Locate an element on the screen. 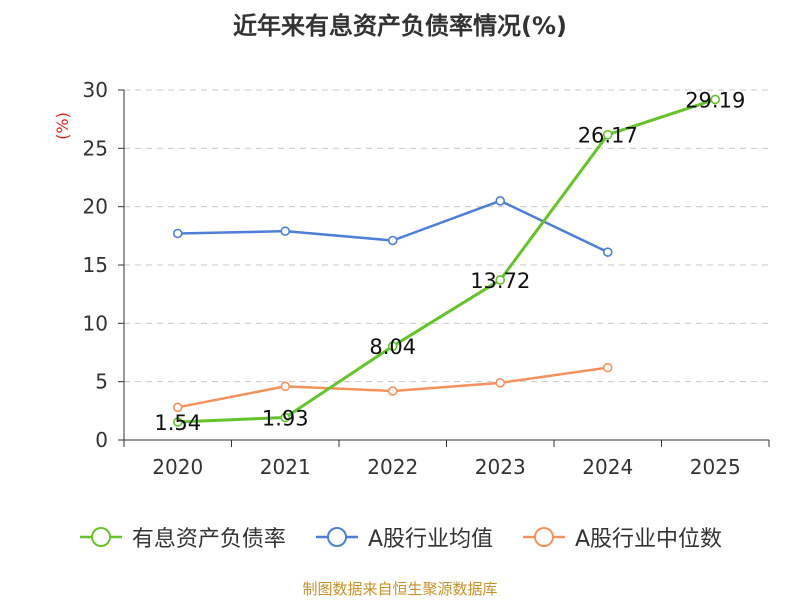  data-label: 26.17 is located at coordinates (608, 136).